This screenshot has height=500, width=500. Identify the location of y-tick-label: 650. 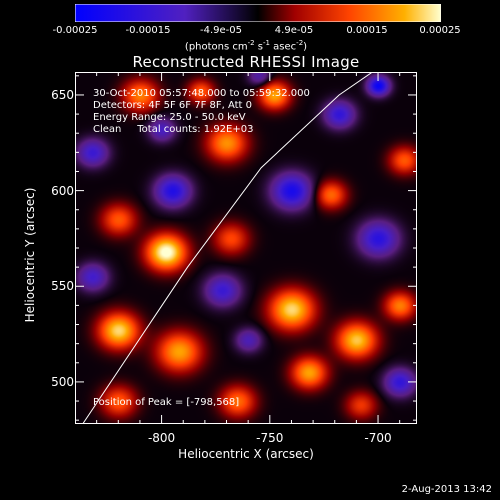
(62, 94).